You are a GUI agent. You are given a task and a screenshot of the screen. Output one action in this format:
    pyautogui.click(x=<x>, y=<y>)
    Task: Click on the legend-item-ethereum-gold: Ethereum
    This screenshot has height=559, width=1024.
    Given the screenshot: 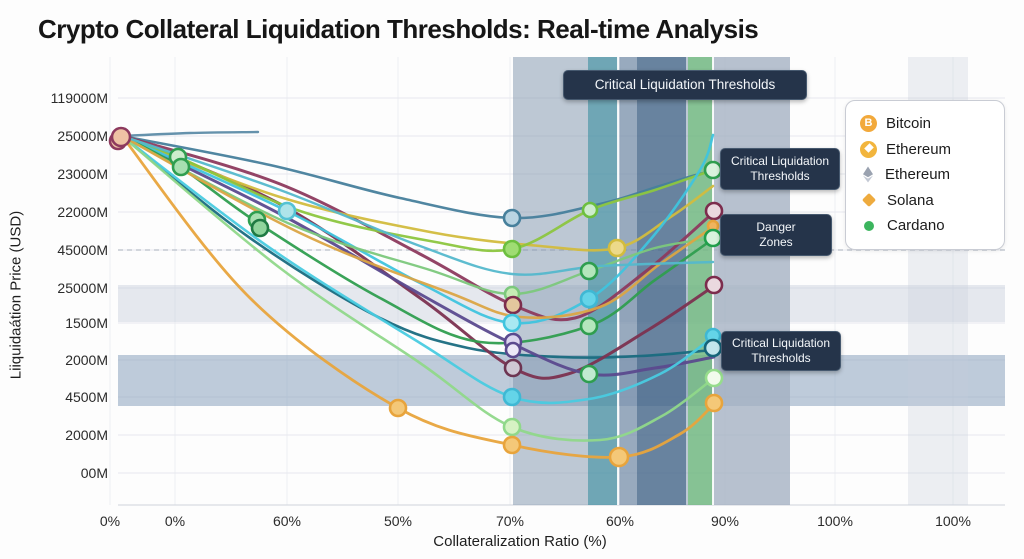 What is the action you would take?
    pyautogui.click(x=925, y=150)
    